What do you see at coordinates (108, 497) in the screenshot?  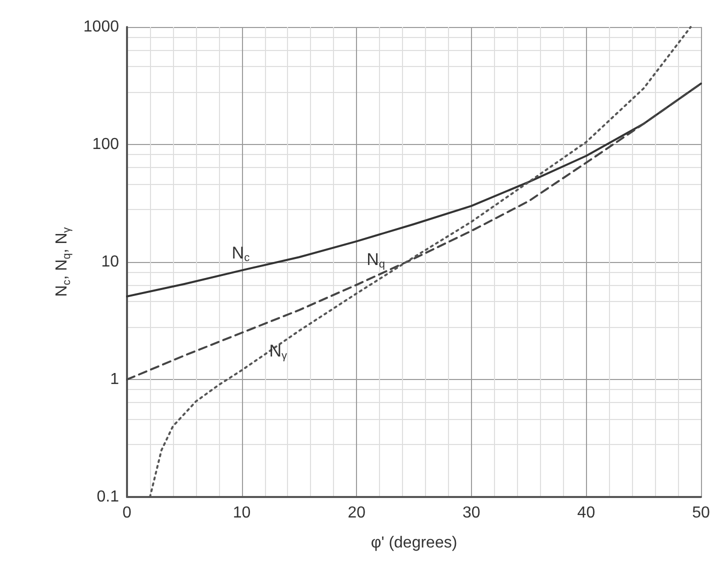 I see `y-tick-label: 0.1` at bounding box center [108, 497].